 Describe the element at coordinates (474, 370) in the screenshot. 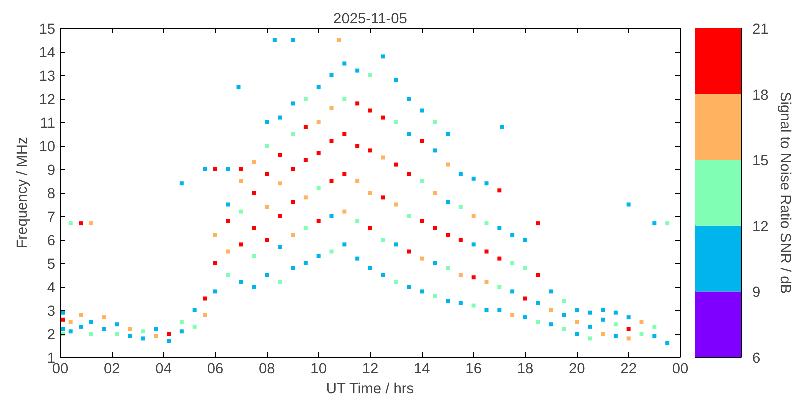

I see `x-tick-label: 16` at that location.